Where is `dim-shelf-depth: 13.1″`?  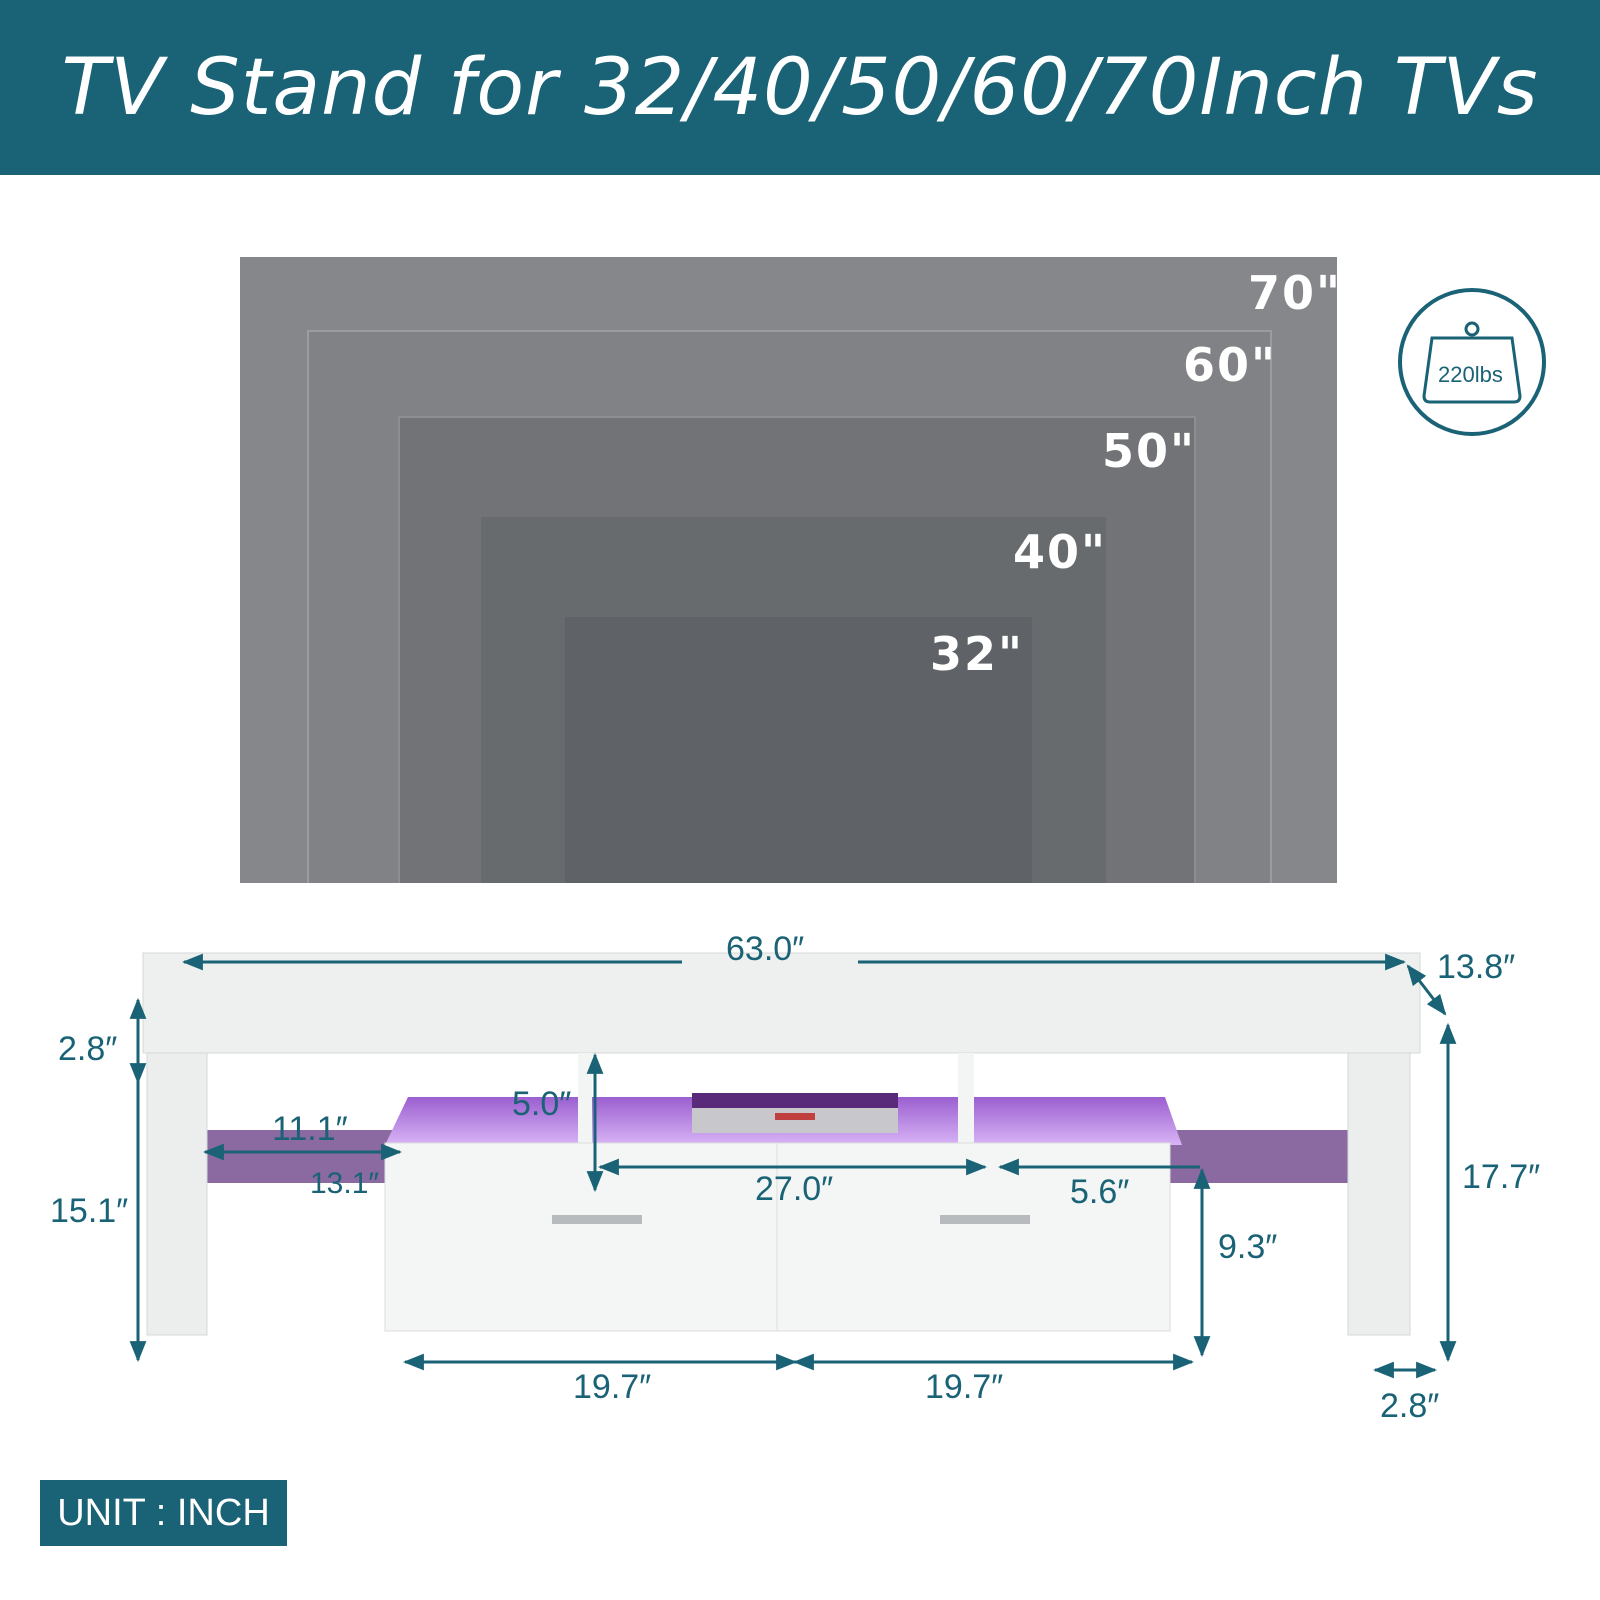 dim-shelf-depth: 13.1″ is located at coordinates (345, 1183).